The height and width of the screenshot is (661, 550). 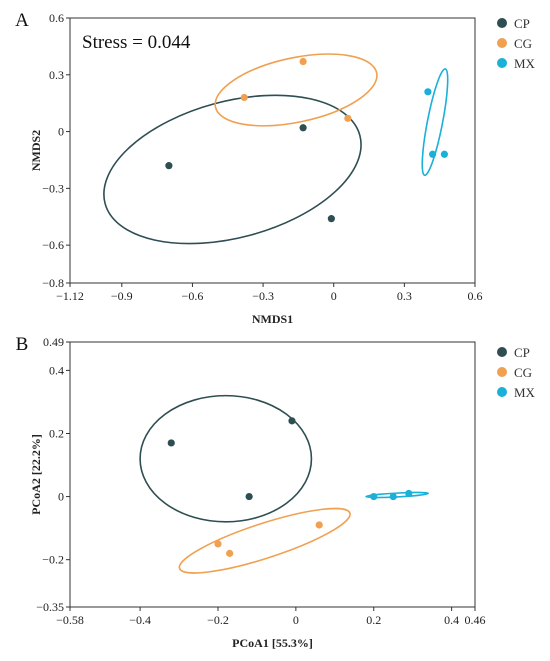 I want to click on x-axis-title: NMDS1, so click(x=272, y=319).